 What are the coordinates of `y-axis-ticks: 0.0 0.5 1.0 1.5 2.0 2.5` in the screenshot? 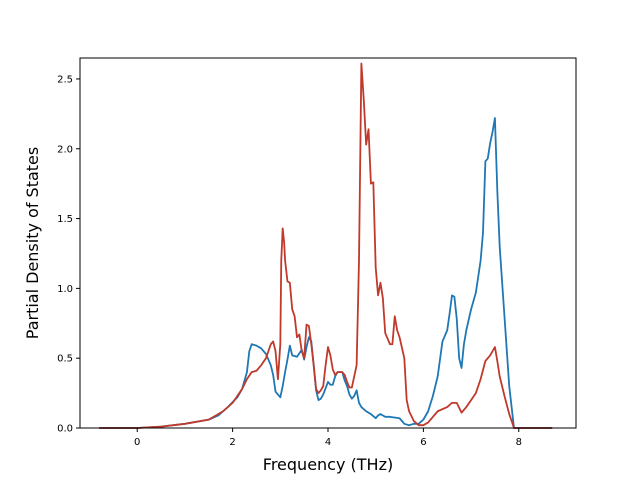 It's located at (68, 254).